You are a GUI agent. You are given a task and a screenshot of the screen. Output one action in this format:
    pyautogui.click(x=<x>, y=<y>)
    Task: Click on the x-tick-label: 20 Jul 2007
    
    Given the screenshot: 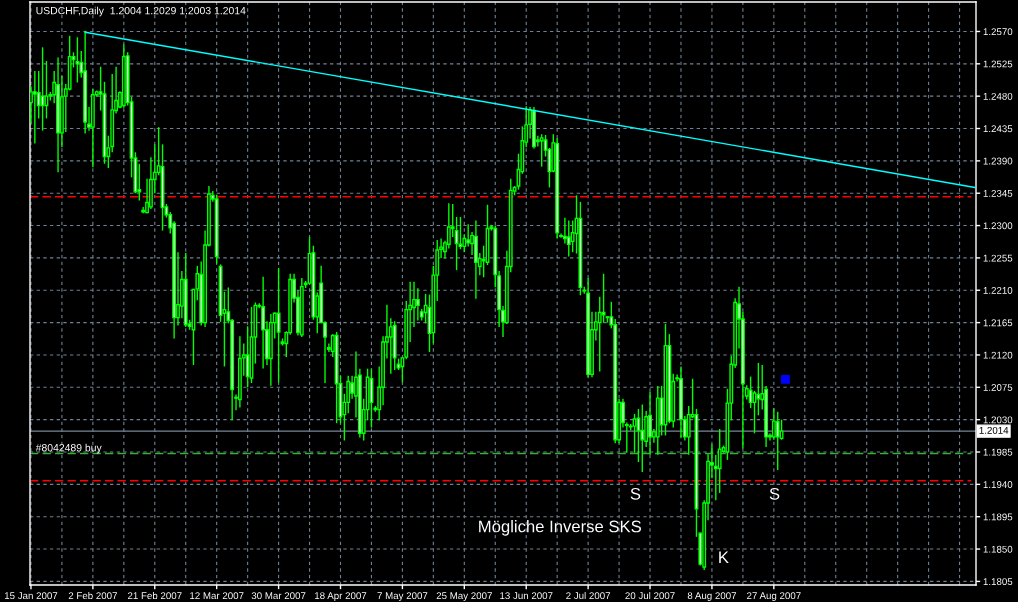 What is the action you would take?
    pyautogui.click(x=650, y=595)
    